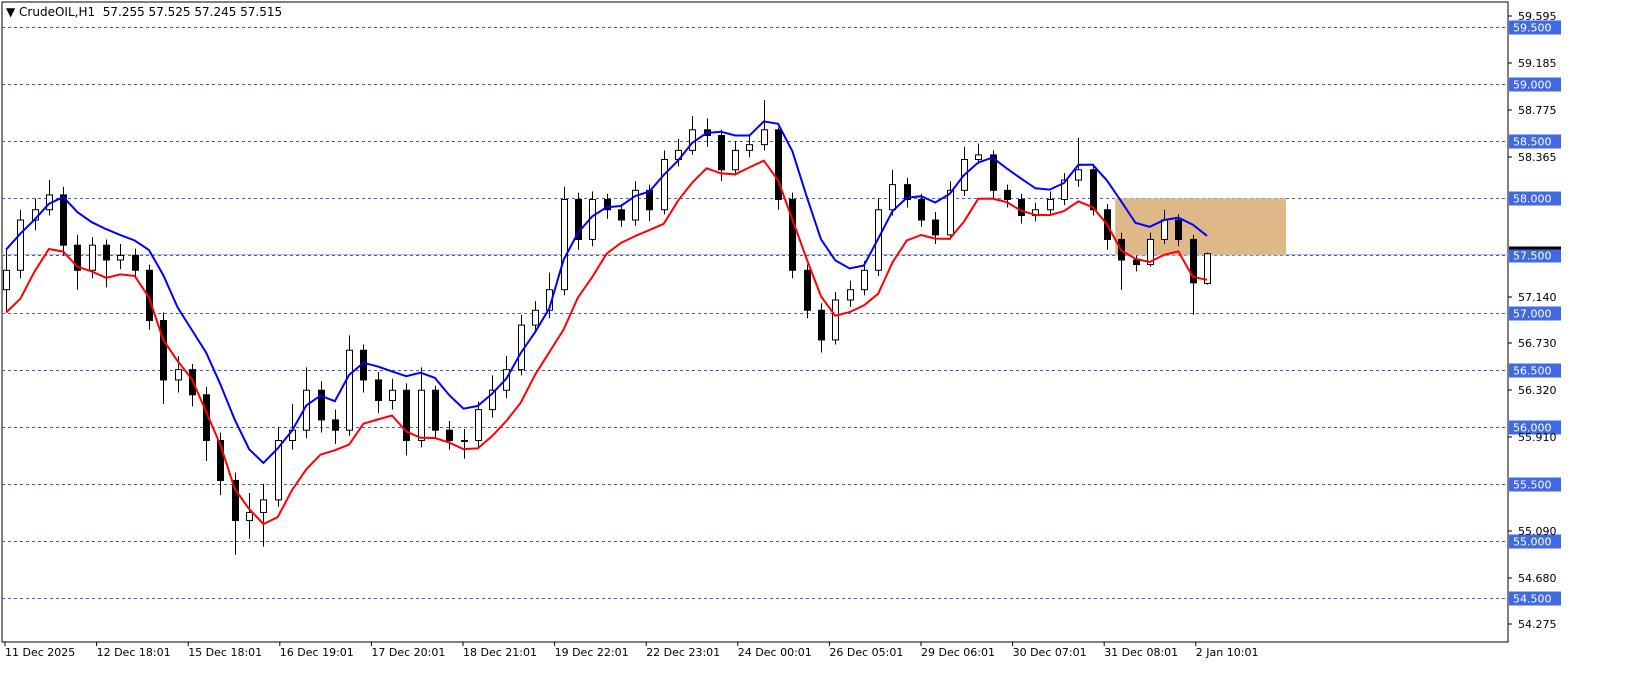 The height and width of the screenshot is (696, 1641). I want to click on y-tick-label: 55.090, so click(1537, 531).